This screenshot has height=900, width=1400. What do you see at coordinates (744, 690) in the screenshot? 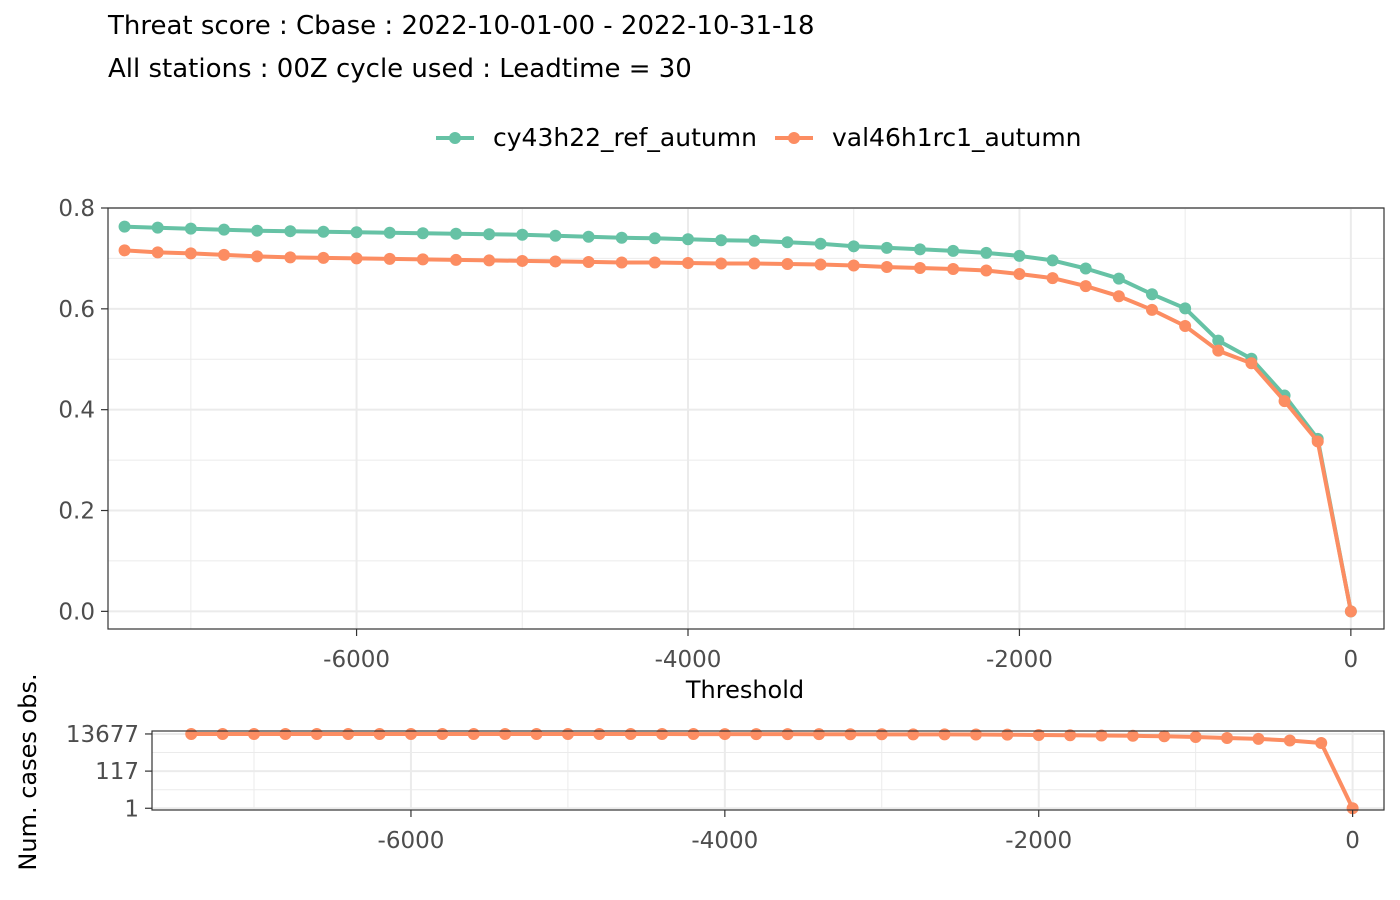
I see `x-axis-title: Threshold` at bounding box center [744, 690].